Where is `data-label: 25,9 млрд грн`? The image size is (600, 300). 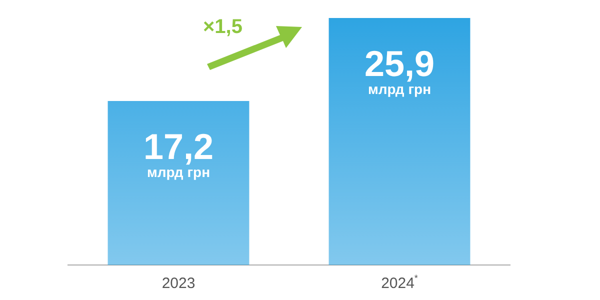 data-label: 25,9 млрд грн is located at coordinates (399, 70).